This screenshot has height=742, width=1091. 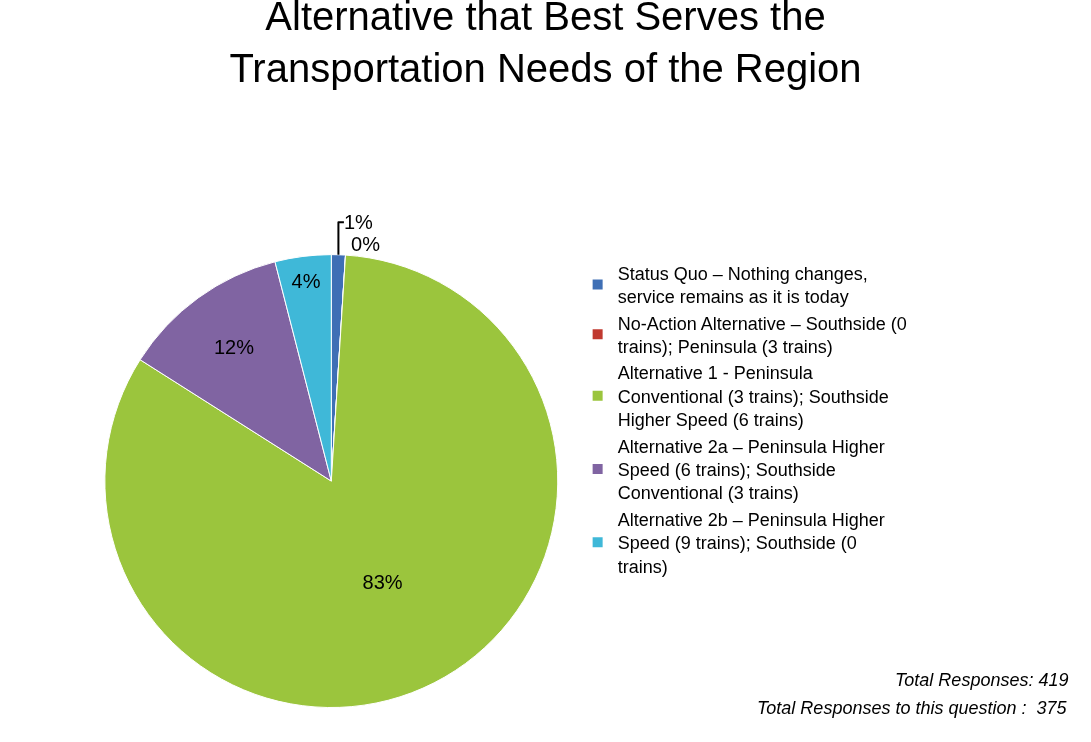 I want to click on legend-label: Status Quo – Nothing changes, service remains as it is today, so click(x=742, y=285).